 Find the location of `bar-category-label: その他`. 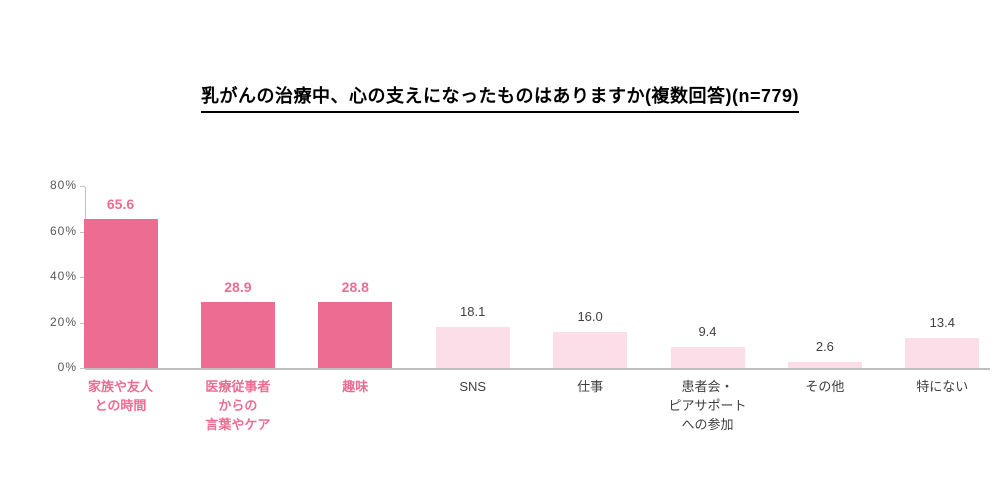

bar-category-label: その他 is located at coordinates (825, 386).